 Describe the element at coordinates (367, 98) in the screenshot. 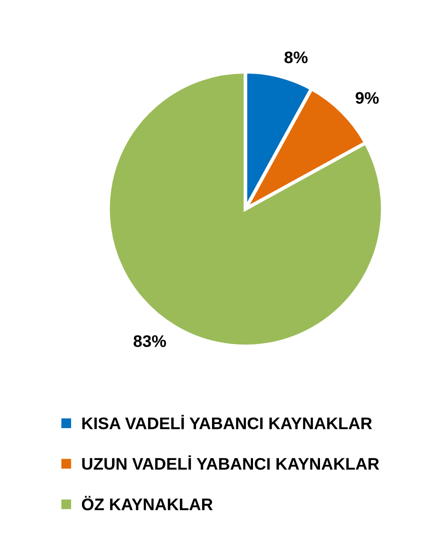

I see `data-label: 9%` at that location.